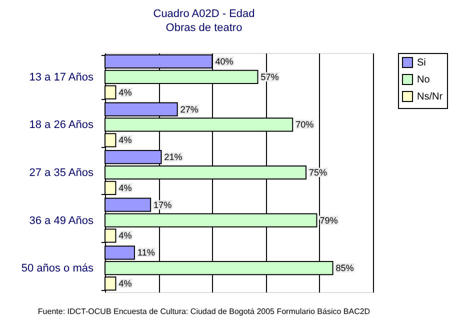 The image size is (450, 327). Describe the element at coordinates (61, 173) in the screenshot. I see `y-tick-label: 27 a 35 Años` at that location.